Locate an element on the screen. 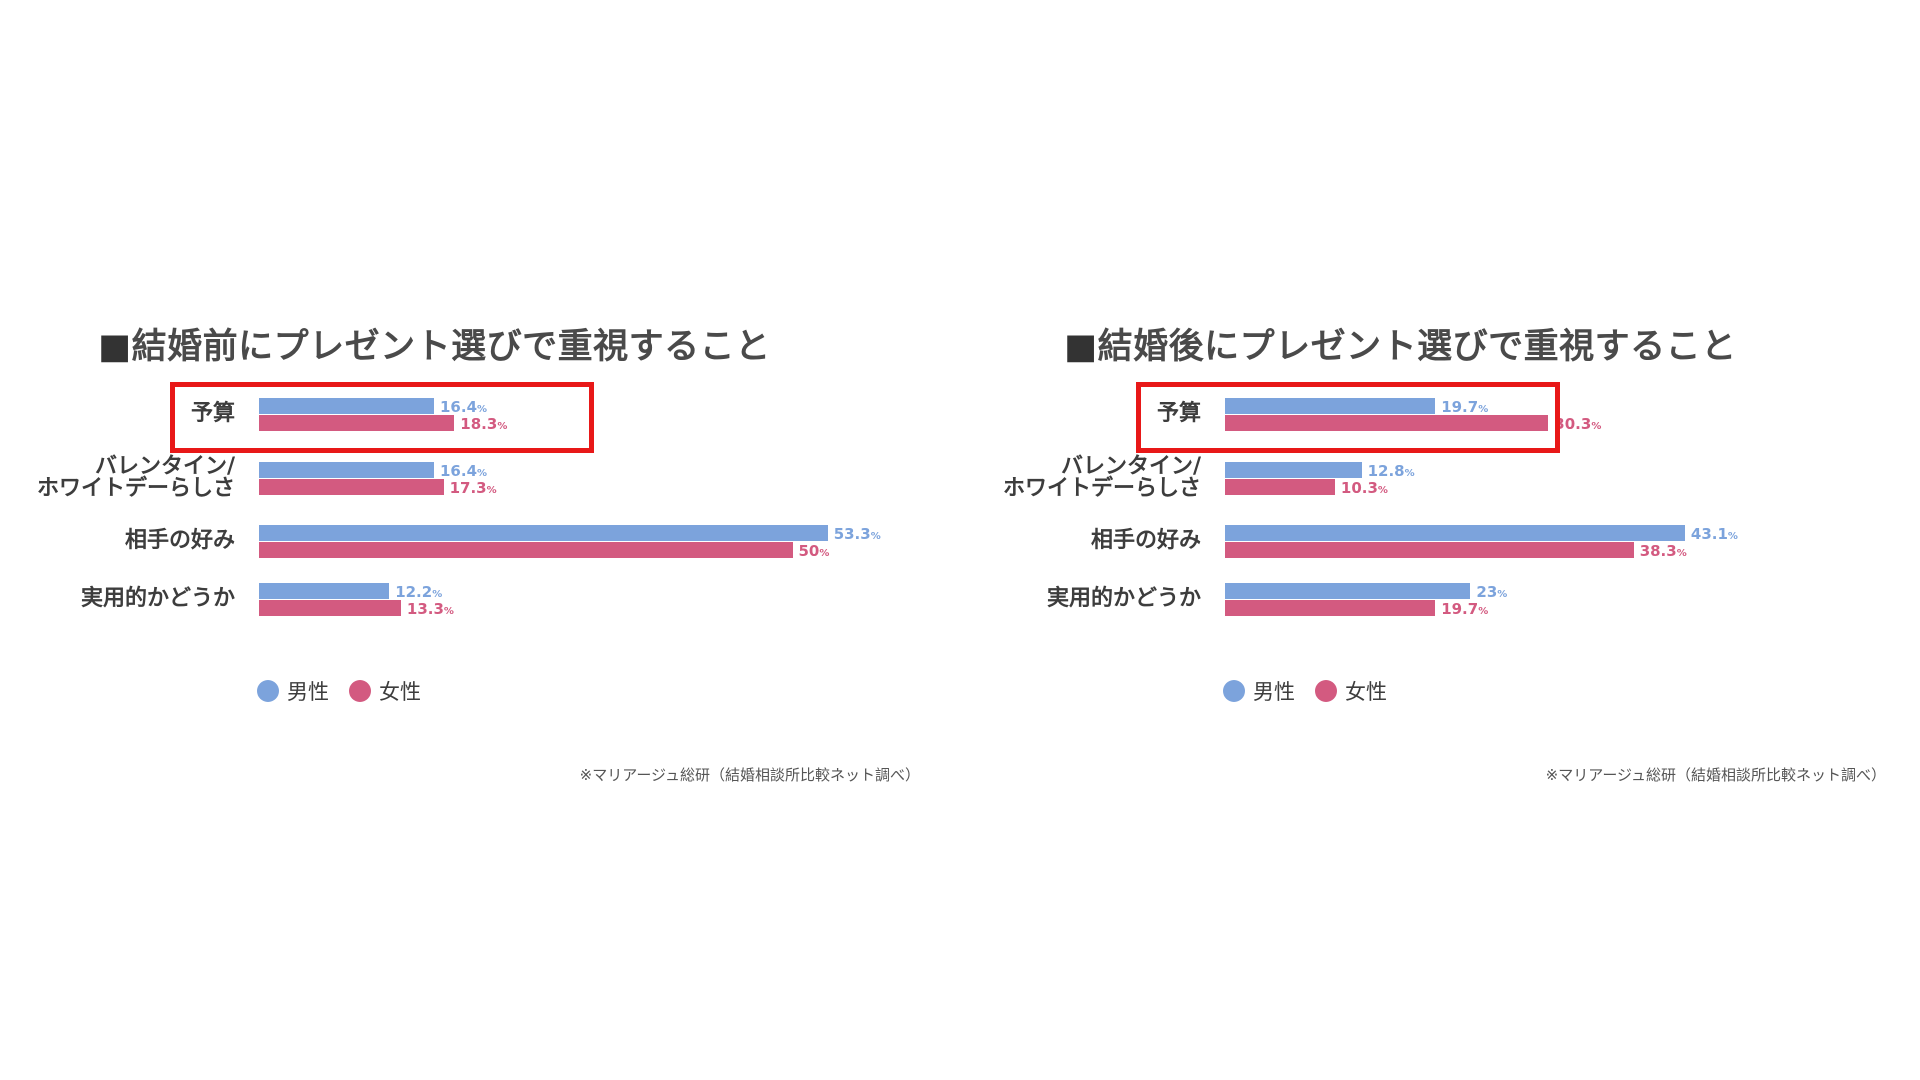 The image size is (1920, 1080). value-number: 12.8 is located at coordinates (1386, 471).